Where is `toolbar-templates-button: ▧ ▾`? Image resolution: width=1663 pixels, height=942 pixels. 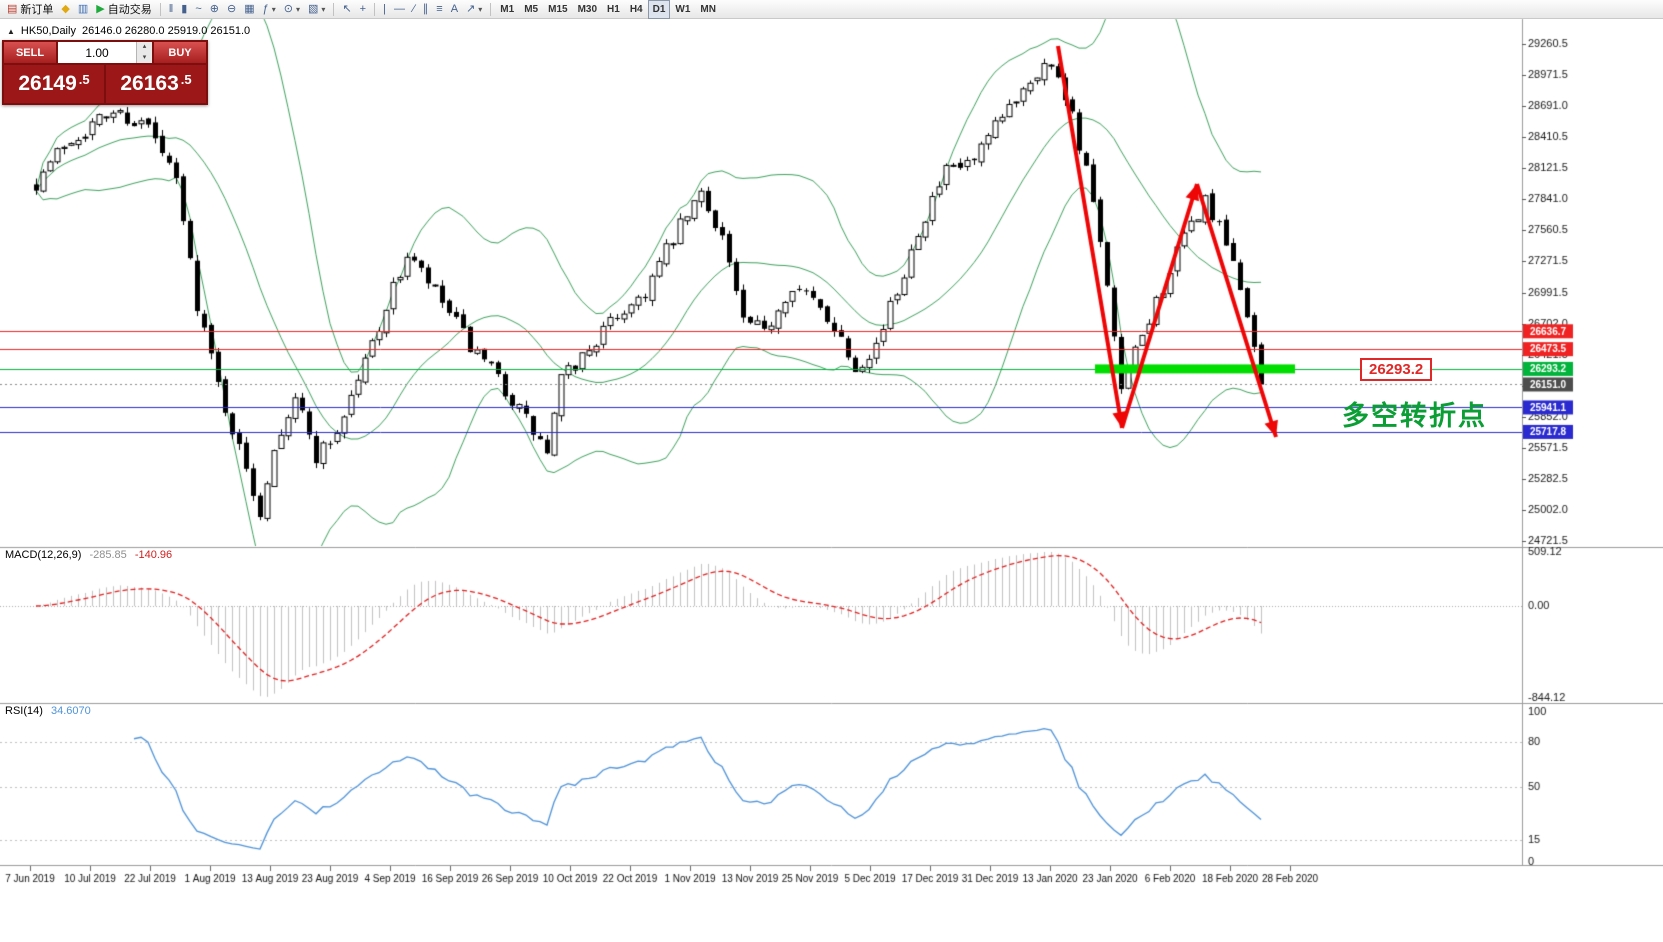
toolbar-templates-button: ▧ ▾ is located at coordinates (316, 9).